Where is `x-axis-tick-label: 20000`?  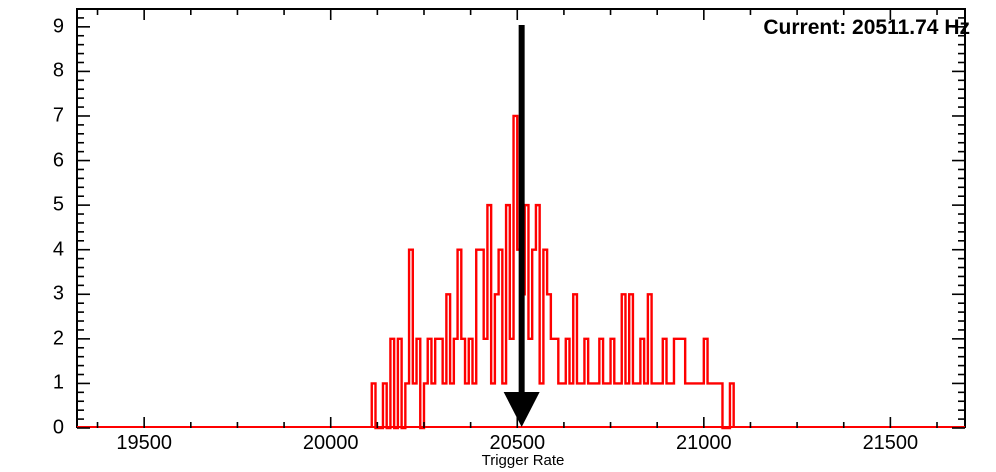 x-axis-tick-label: 20000 is located at coordinates (330, 443).